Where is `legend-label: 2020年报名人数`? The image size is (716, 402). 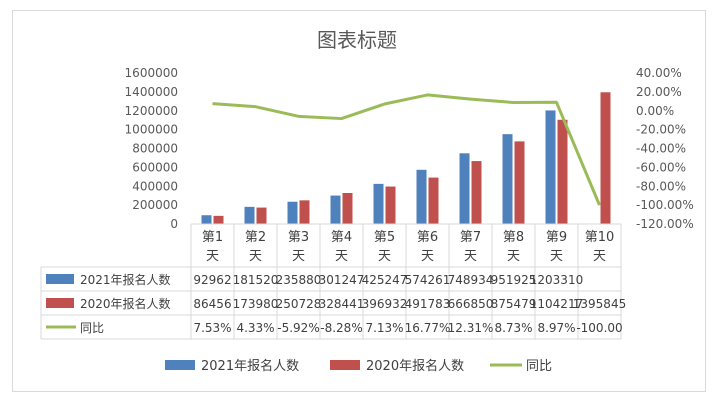 legend-label: 2020年报名人数 is located at coordinates (415, 366).